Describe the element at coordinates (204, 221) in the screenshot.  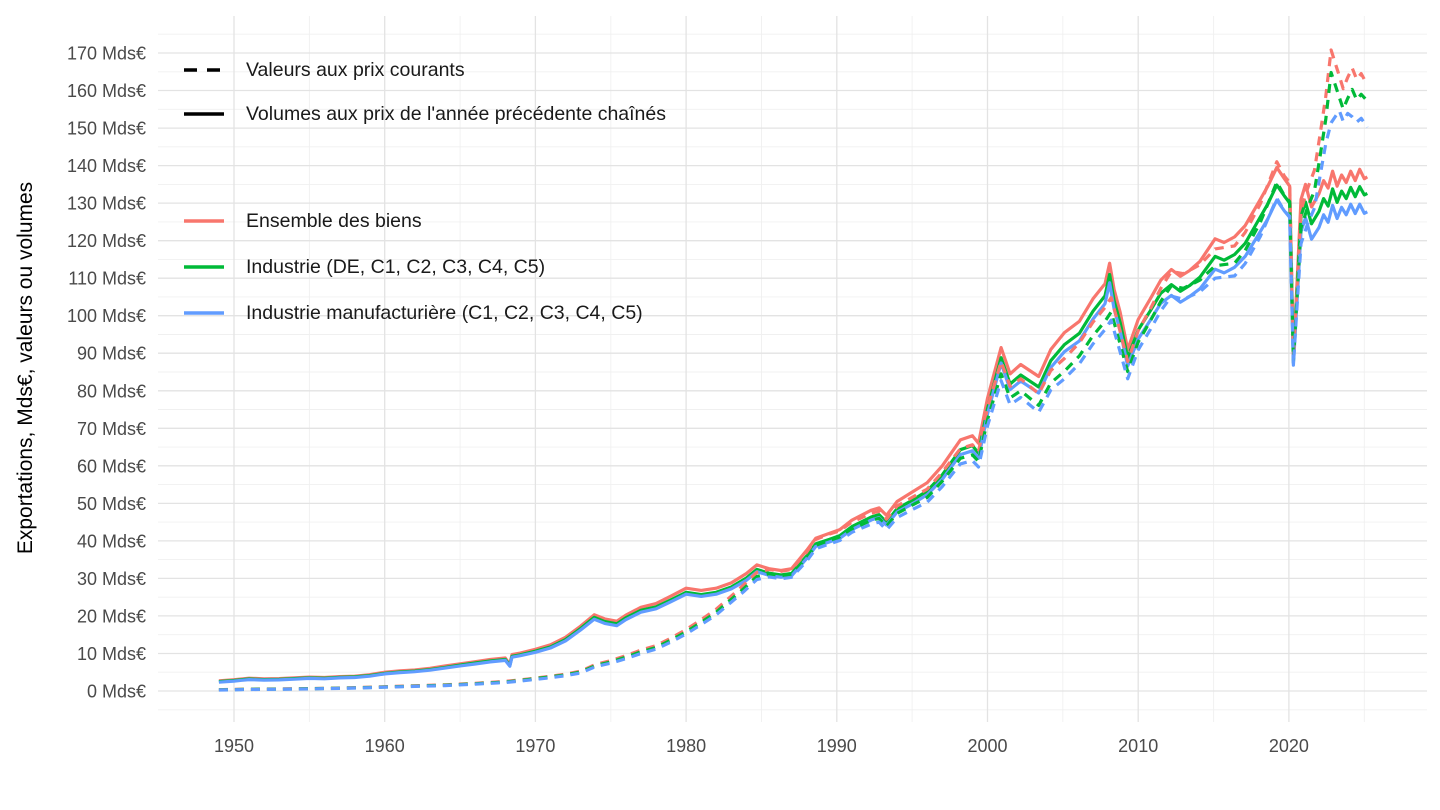
I see `ensemble-color-key-icon` at that location.